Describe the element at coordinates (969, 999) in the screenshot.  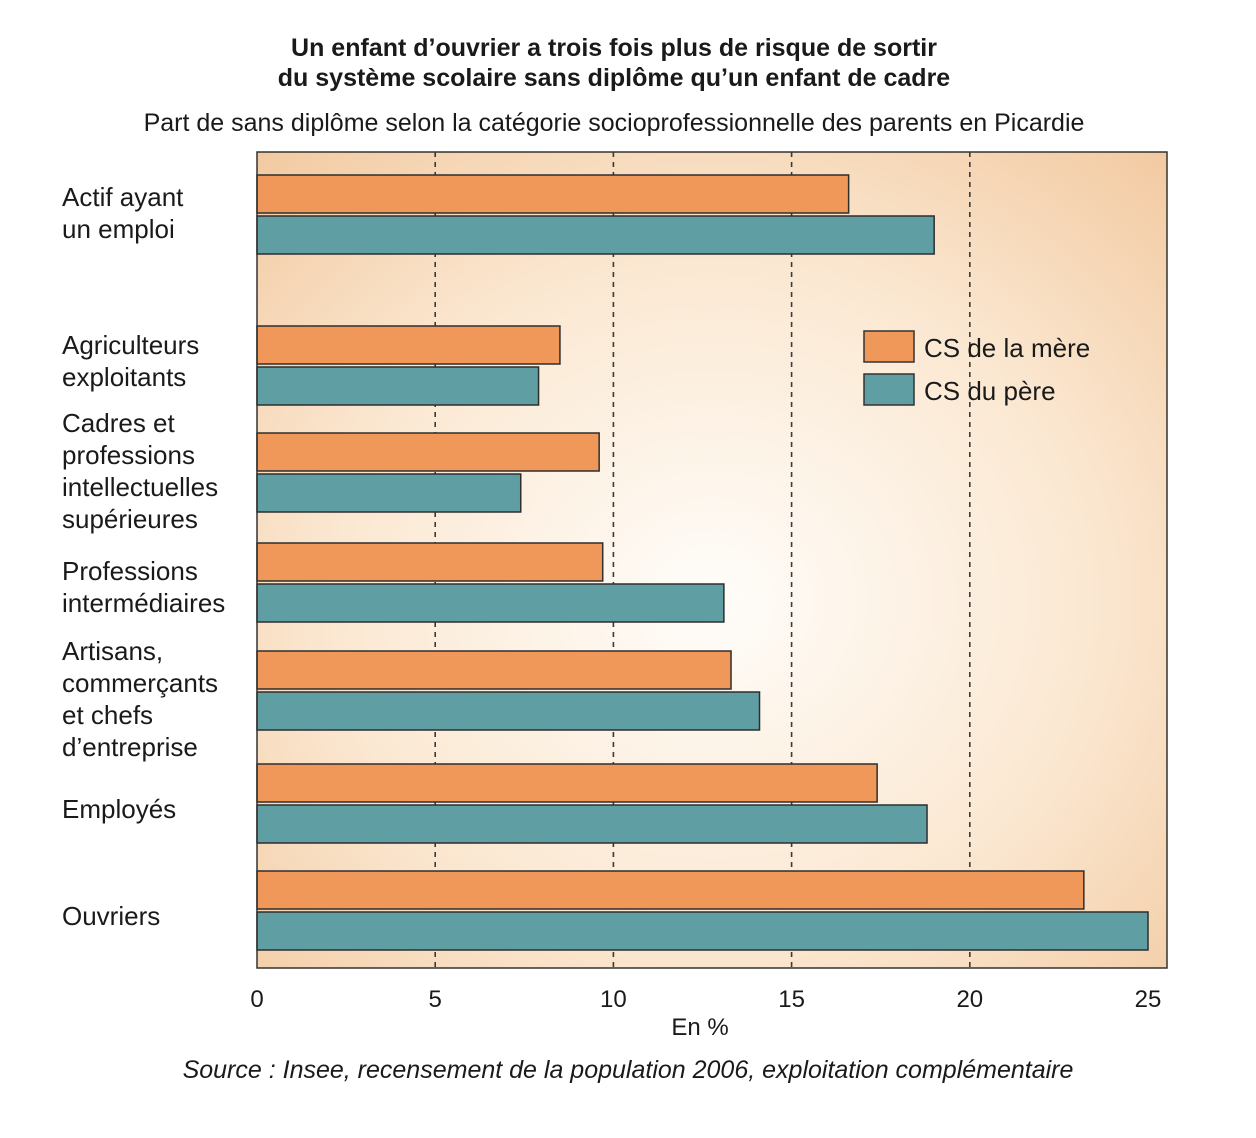
I see `x-tick-label: 20` at that location.